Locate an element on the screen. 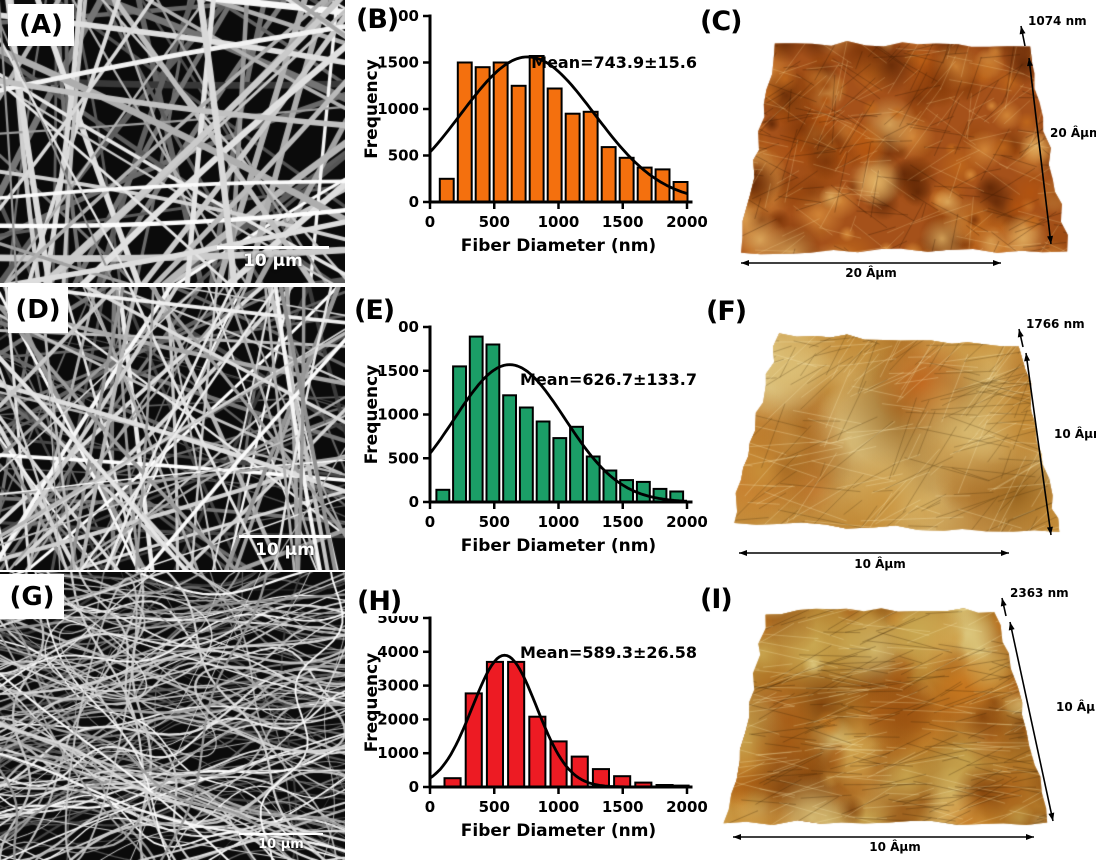  sem-micrograph-g is located at coordinates (172, 716).